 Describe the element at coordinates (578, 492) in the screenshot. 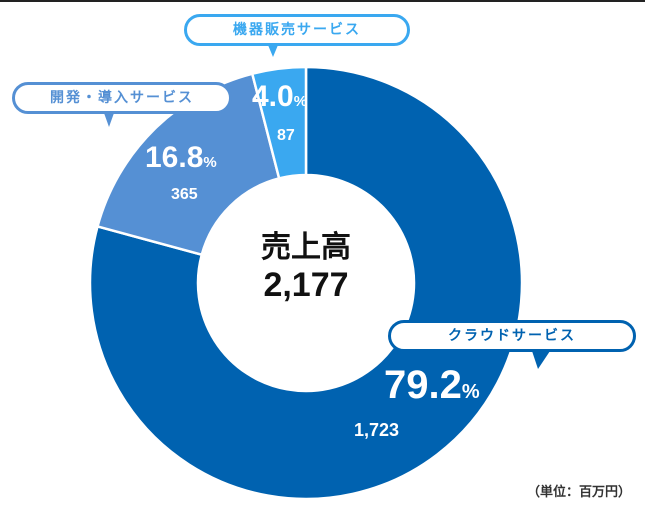

I see `unit-note: （単位：百万円）` at that location.